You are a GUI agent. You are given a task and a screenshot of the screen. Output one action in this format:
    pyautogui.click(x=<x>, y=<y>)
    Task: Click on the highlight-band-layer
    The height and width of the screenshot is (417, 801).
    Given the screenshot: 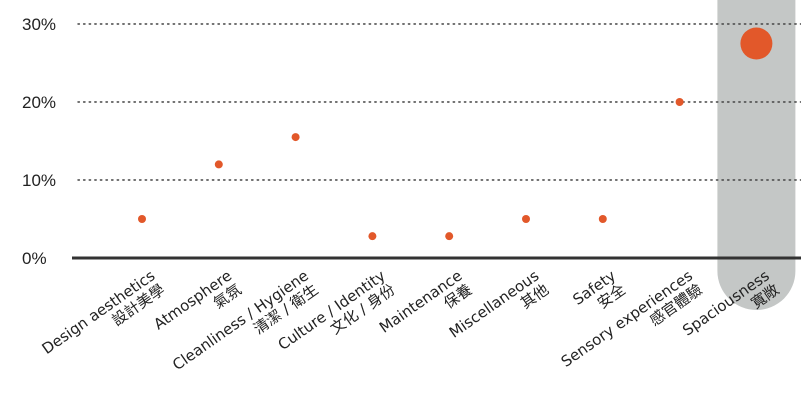 What is the action you would take?
    pyautogui.click(x=756, y=155)
    